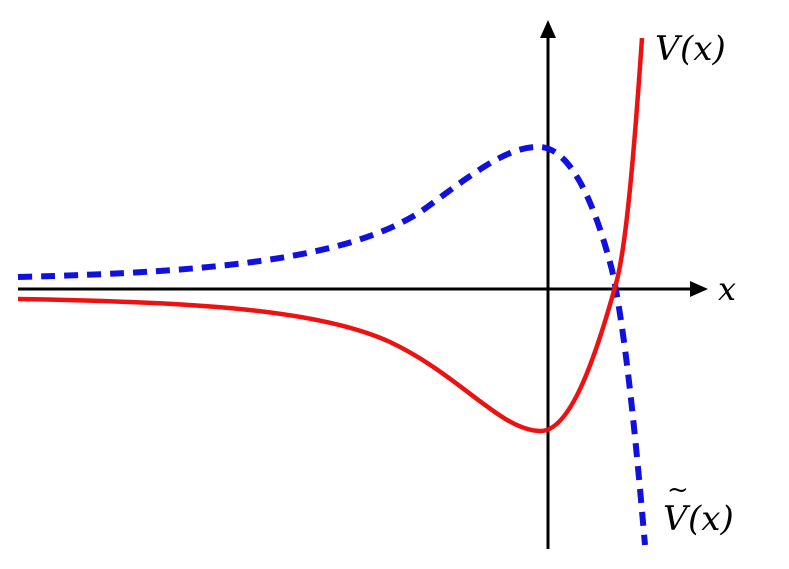  I want to click on x-axis-label: x, so click(727, 289).